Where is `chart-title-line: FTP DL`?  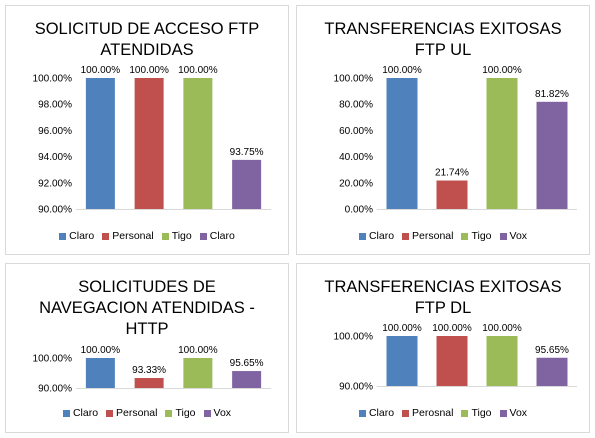 chart-title-line: FTP DL is located at coordinates (443, 308).